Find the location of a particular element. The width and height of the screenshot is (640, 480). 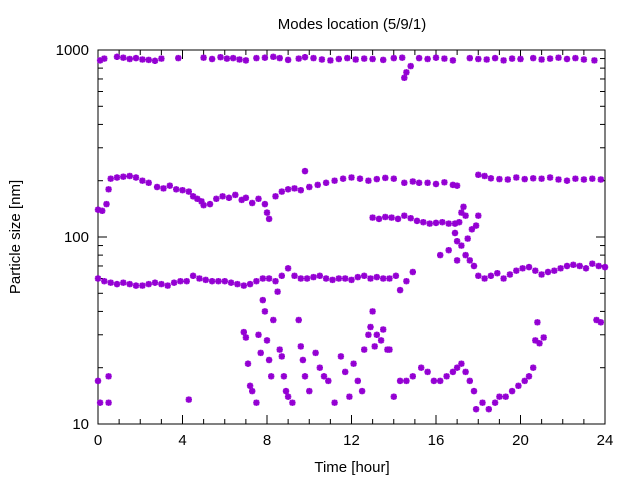

x-tick-label: 12 is located at coordinates (351, 440).